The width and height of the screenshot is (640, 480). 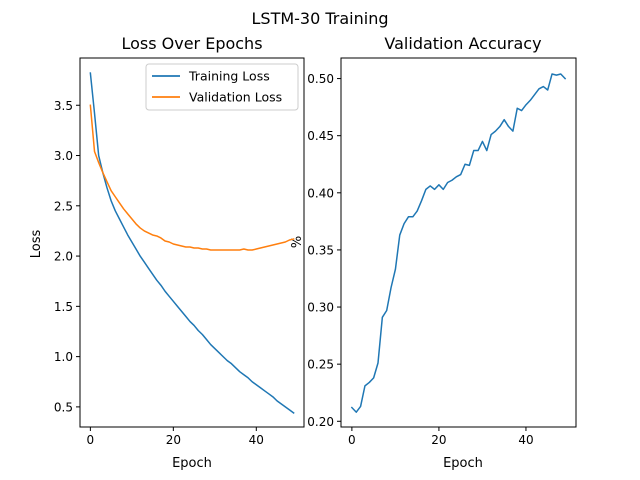 What do you see at coordinates (320, 422) in the screenshot?
I see `accuracy-y-tick-label: 0.20` at bounding box center [320, 422].